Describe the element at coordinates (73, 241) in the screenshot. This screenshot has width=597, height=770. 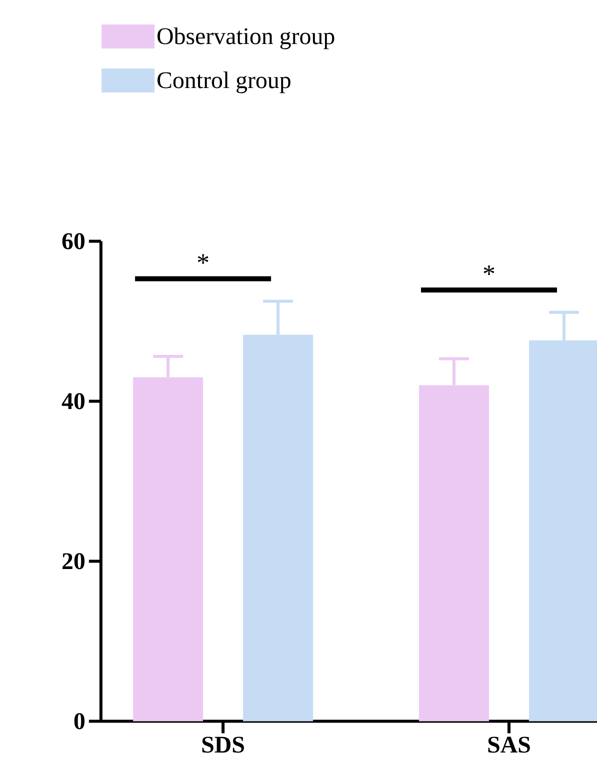
I see `y-tick-label: 60` at that location.